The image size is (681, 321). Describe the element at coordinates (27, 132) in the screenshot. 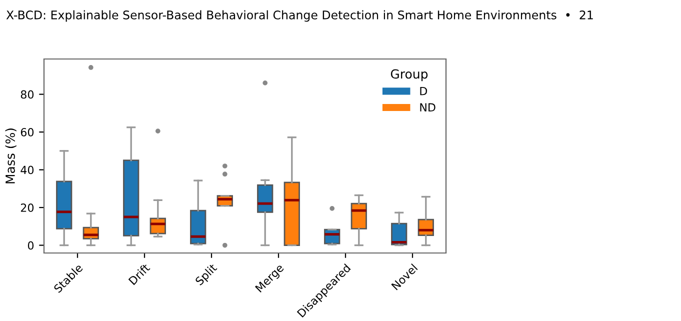

I see `y-tick-label: 60` at that location.